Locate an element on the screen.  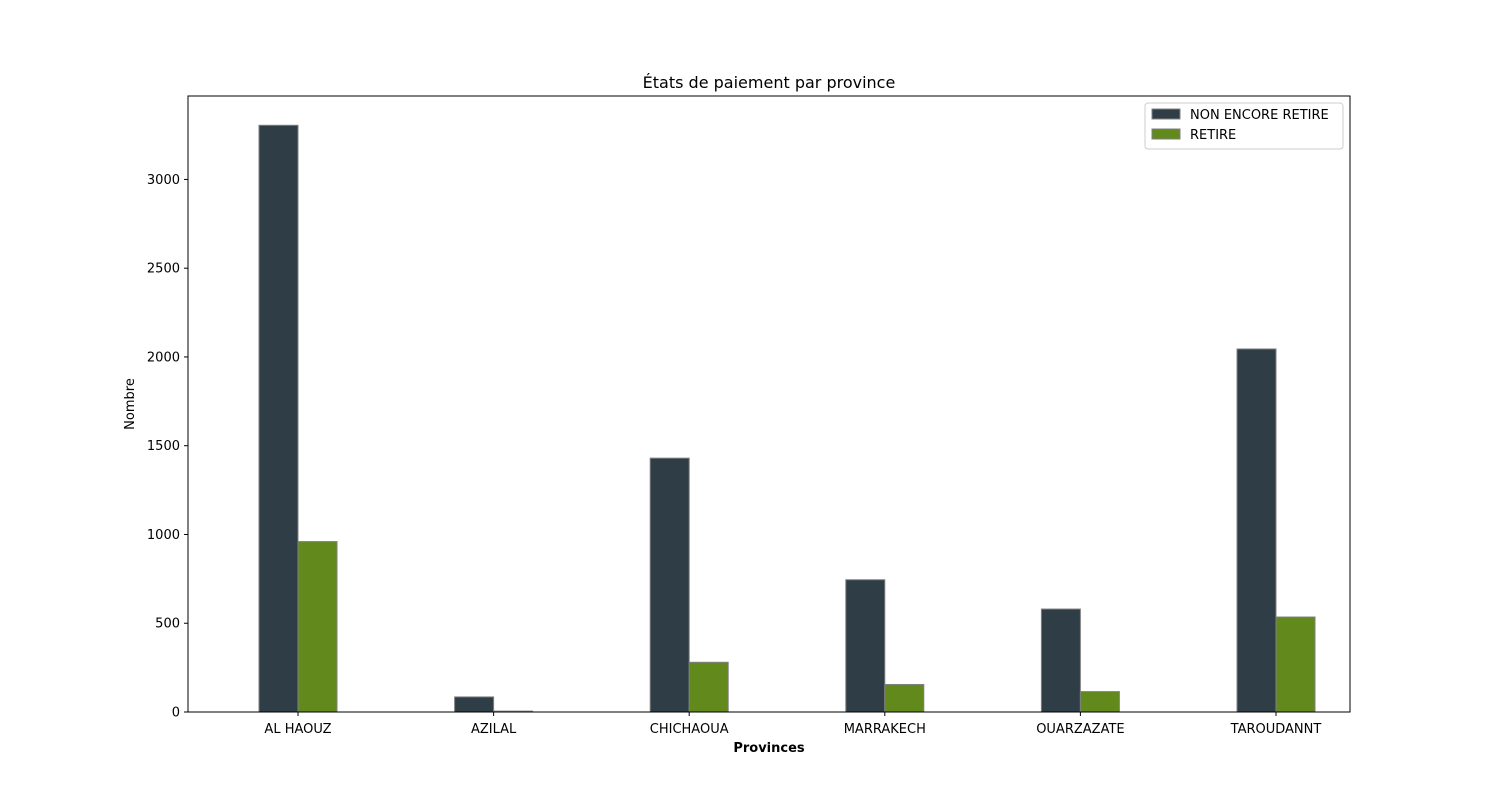
x-tick-label: TAROUDANNT is located at coordinates (1276, 729).